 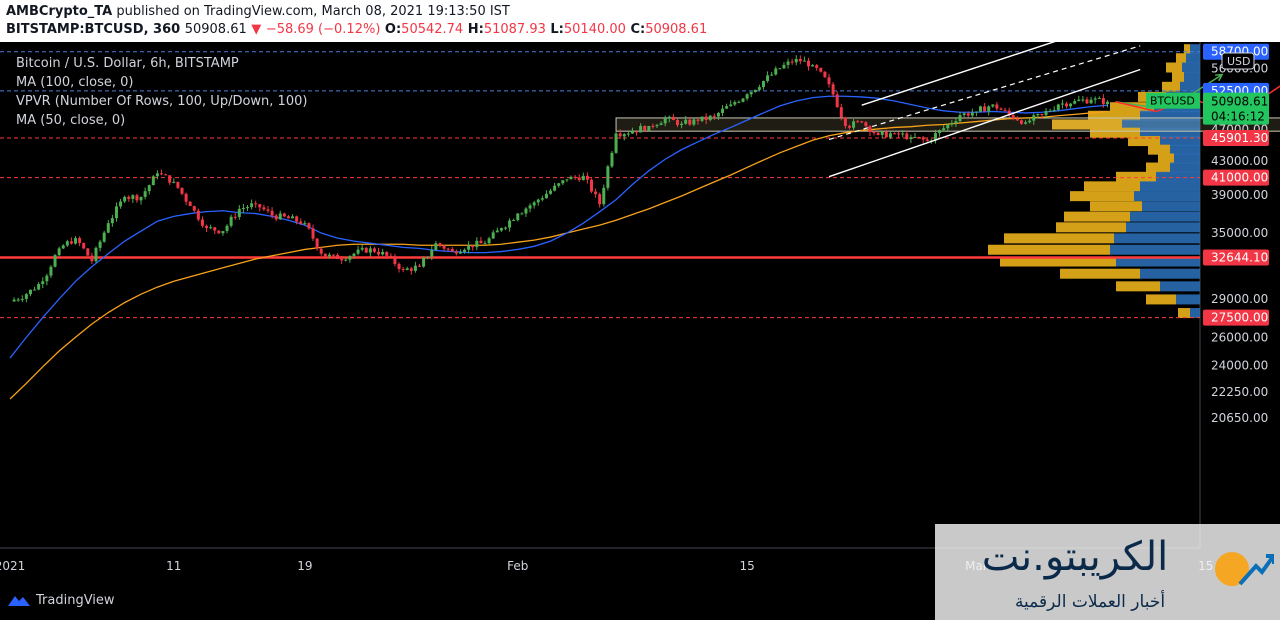 What do you see at coordinates (19, 601) in the screenshot?
I see `tradingview-cloud-icon` at bounding box center [19, 601].